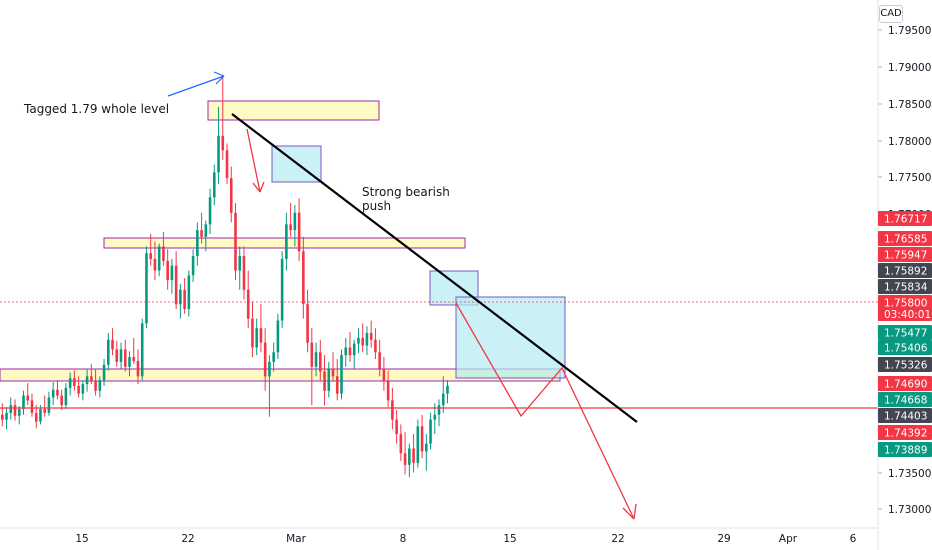 The height and width of the screenshot is (550, 932). Describe the element at coordinates (909, 474) in the screenshot. I see `y-tick-label: 1.73500` at that location.